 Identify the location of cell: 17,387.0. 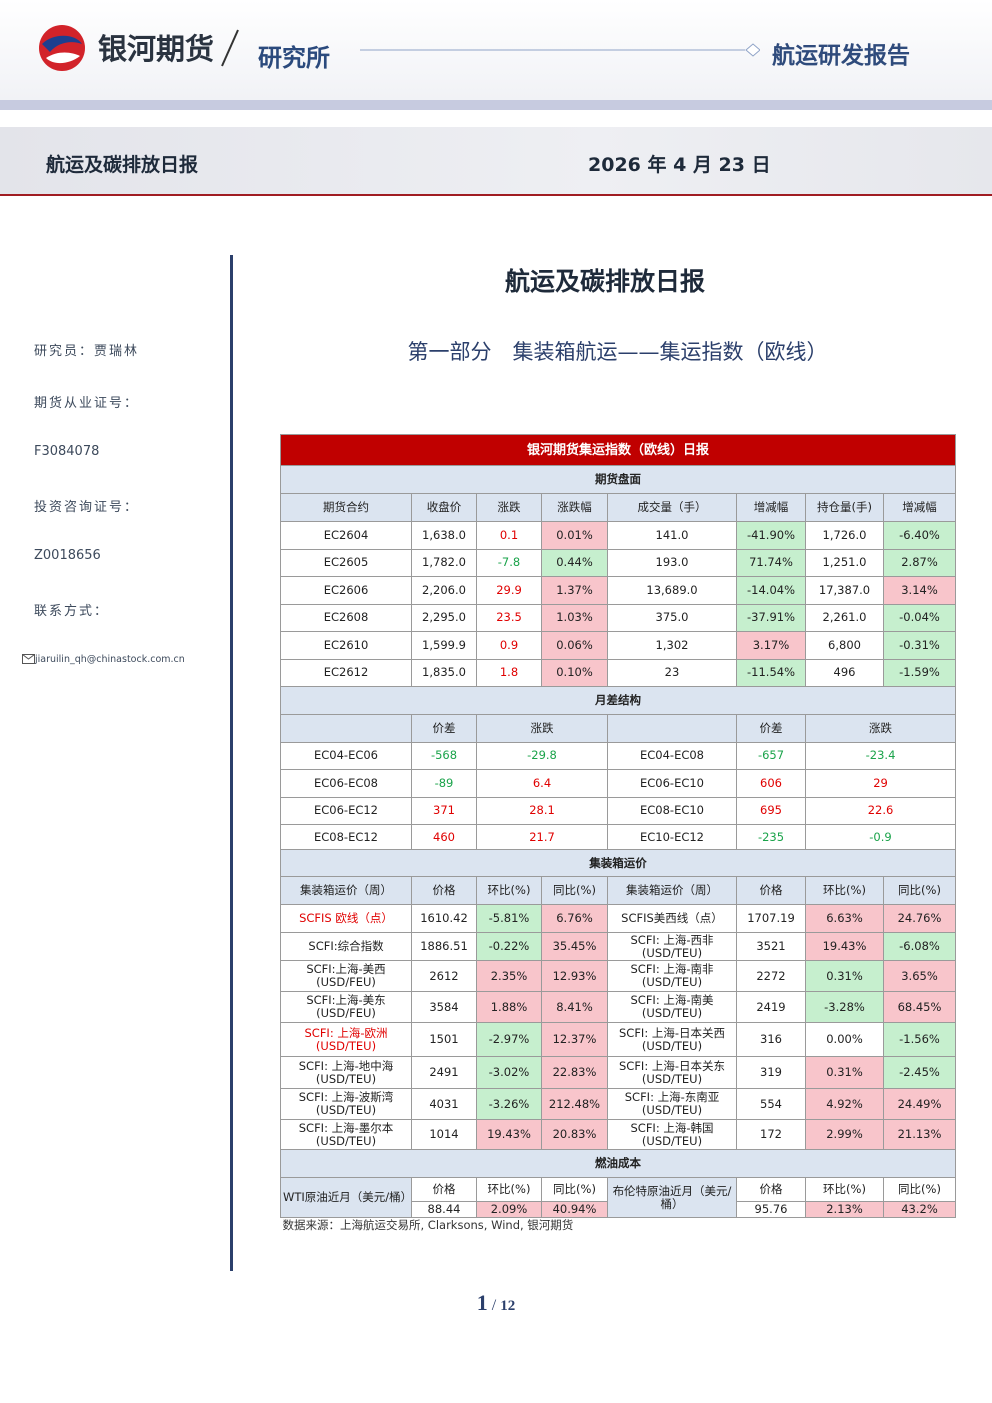
(844, 590).